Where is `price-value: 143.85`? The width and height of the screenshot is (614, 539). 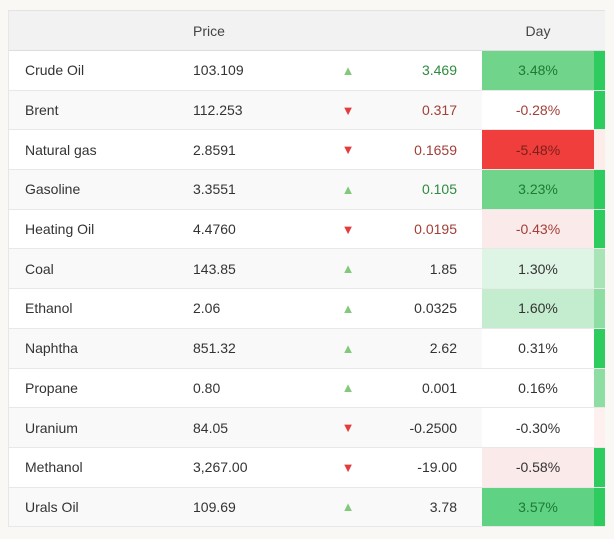
price-value: 143.85 is located at coordinates (214, 268).